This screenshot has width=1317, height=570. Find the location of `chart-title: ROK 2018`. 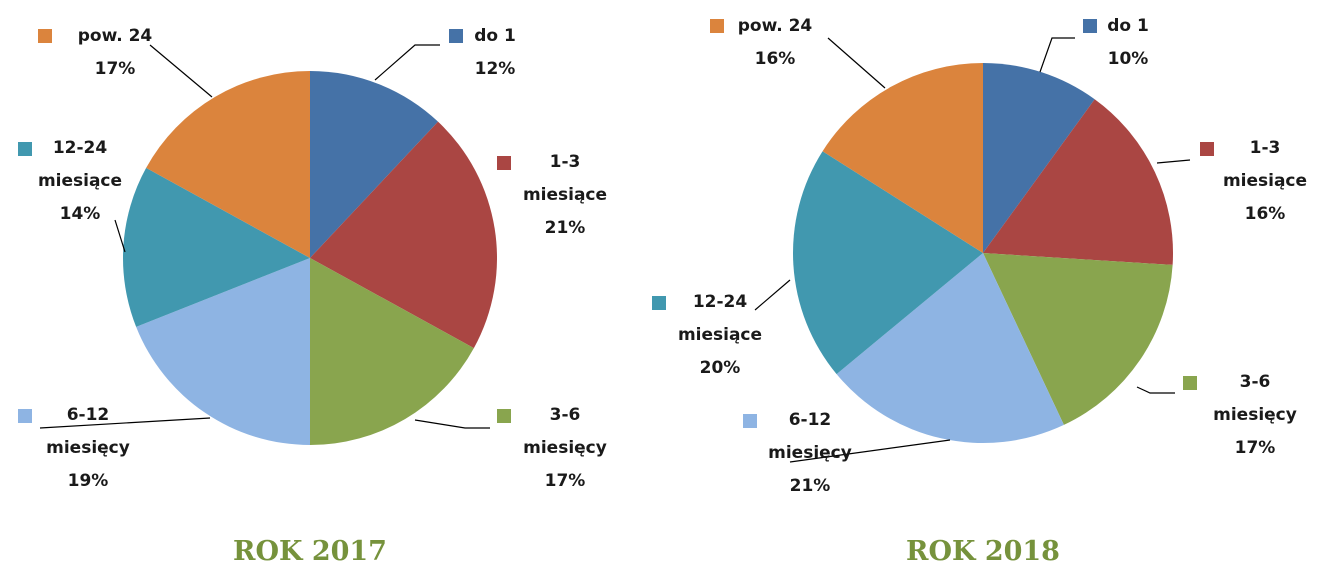

chart-title: ROK 2018 is located at coordinates (983, 551).